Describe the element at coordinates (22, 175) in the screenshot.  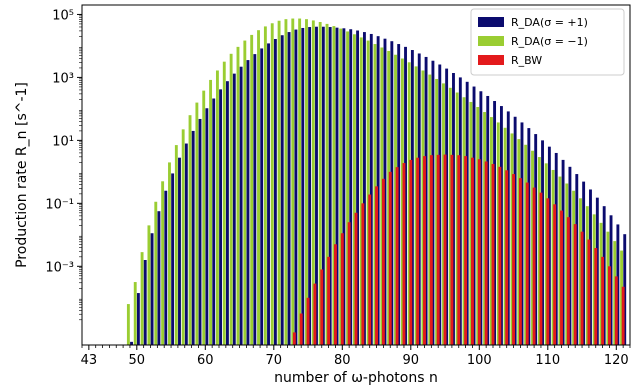
I see `y-axis-label: Production rate R_n [s^-1]` at that location.